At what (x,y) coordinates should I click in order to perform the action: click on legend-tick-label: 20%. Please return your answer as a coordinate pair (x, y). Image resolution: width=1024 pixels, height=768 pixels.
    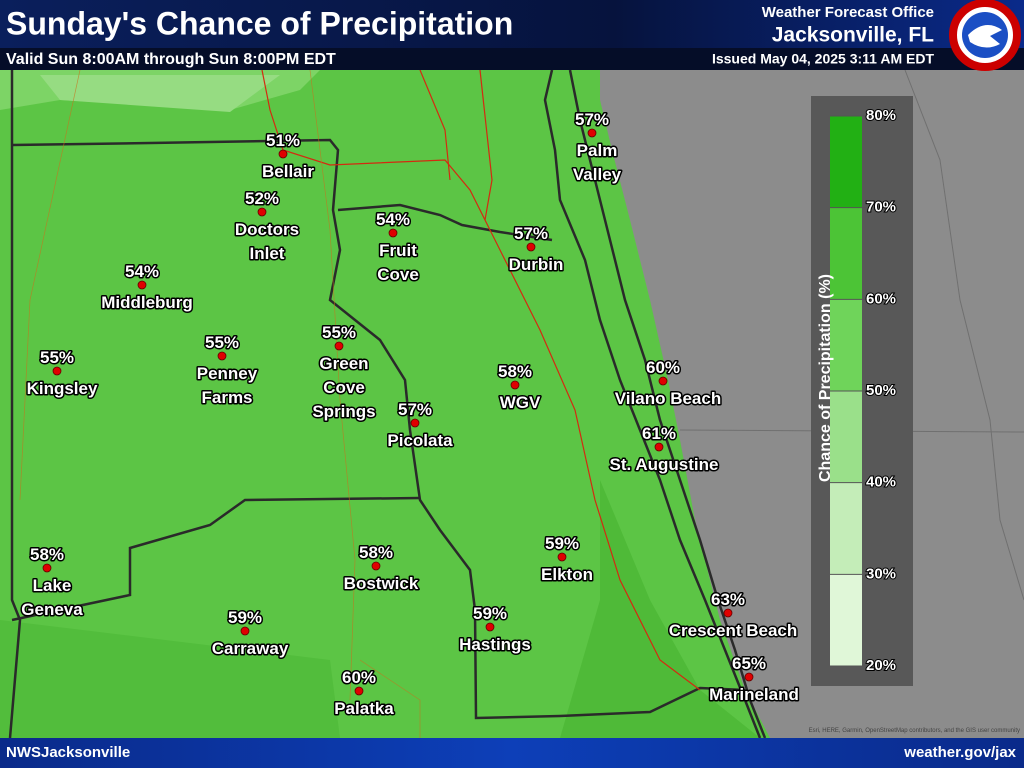
    Looking at the image, I should click on (881, 665).